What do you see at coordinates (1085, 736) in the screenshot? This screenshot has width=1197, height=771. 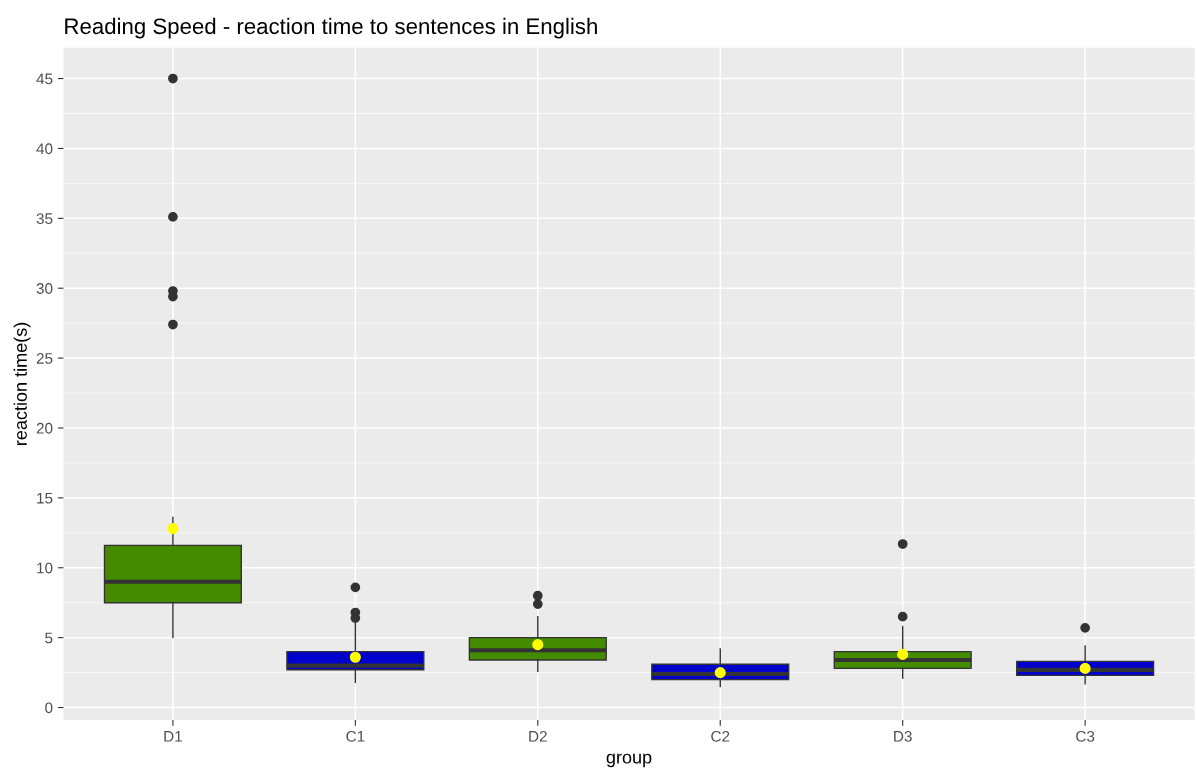 I see `x-tick-label: C3` at bounding box center [1085, 736].